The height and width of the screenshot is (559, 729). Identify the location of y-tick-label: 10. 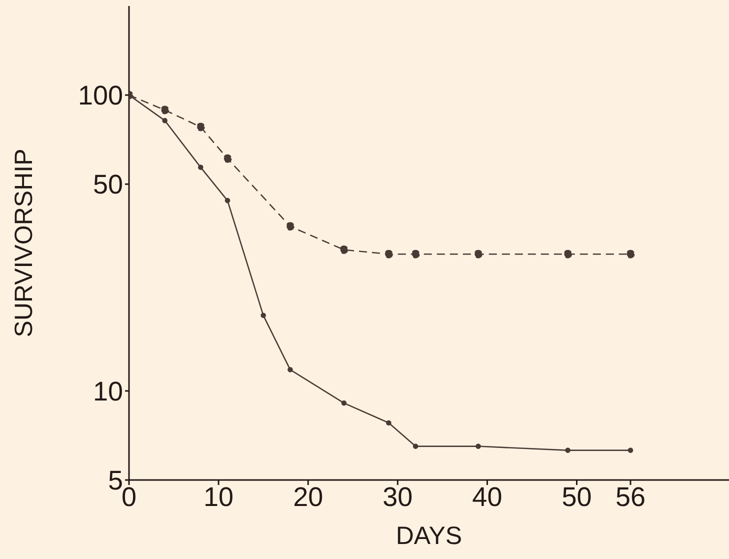
(107, 391).